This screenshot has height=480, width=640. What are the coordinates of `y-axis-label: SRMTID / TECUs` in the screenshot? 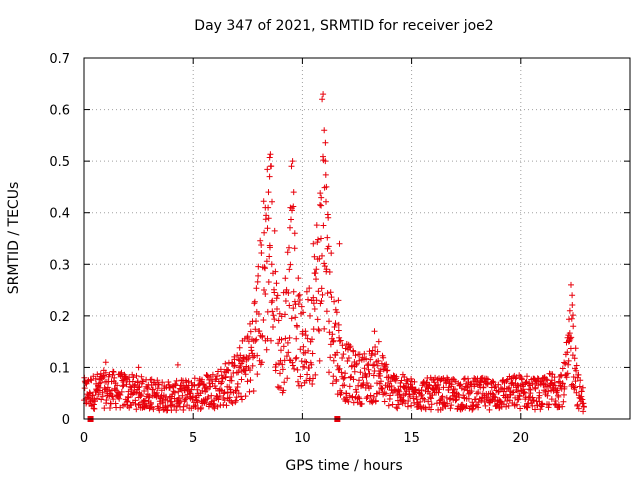 It's located at (14, 238).